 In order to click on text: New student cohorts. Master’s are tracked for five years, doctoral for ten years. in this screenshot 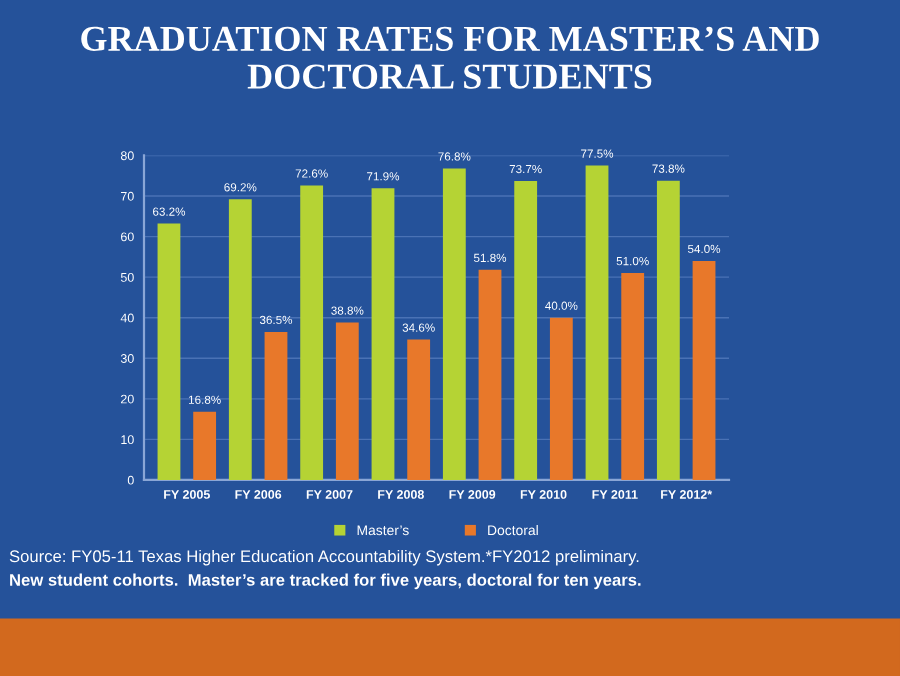, I will do `click(325, 581)`.